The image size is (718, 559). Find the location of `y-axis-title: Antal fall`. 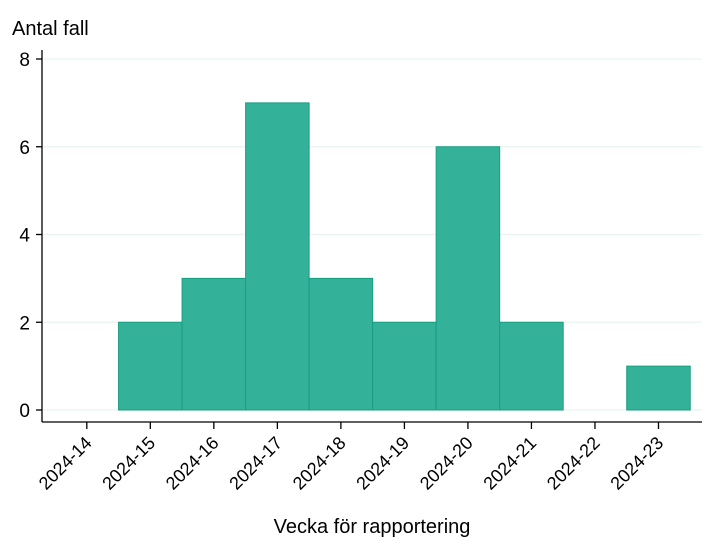

y-axis-title: Antal fall is located at coordinates (50, 29).